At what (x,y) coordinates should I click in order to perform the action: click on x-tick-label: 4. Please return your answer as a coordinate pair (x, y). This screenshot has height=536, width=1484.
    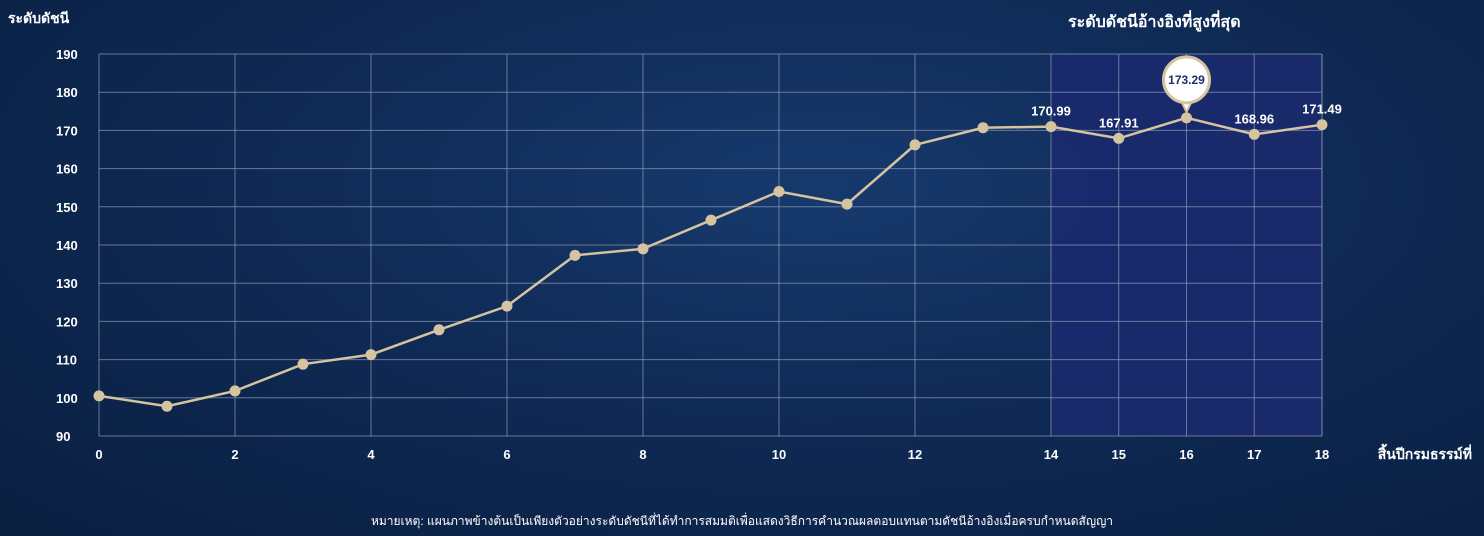
    Looking at the image, I should click on (371, 454).